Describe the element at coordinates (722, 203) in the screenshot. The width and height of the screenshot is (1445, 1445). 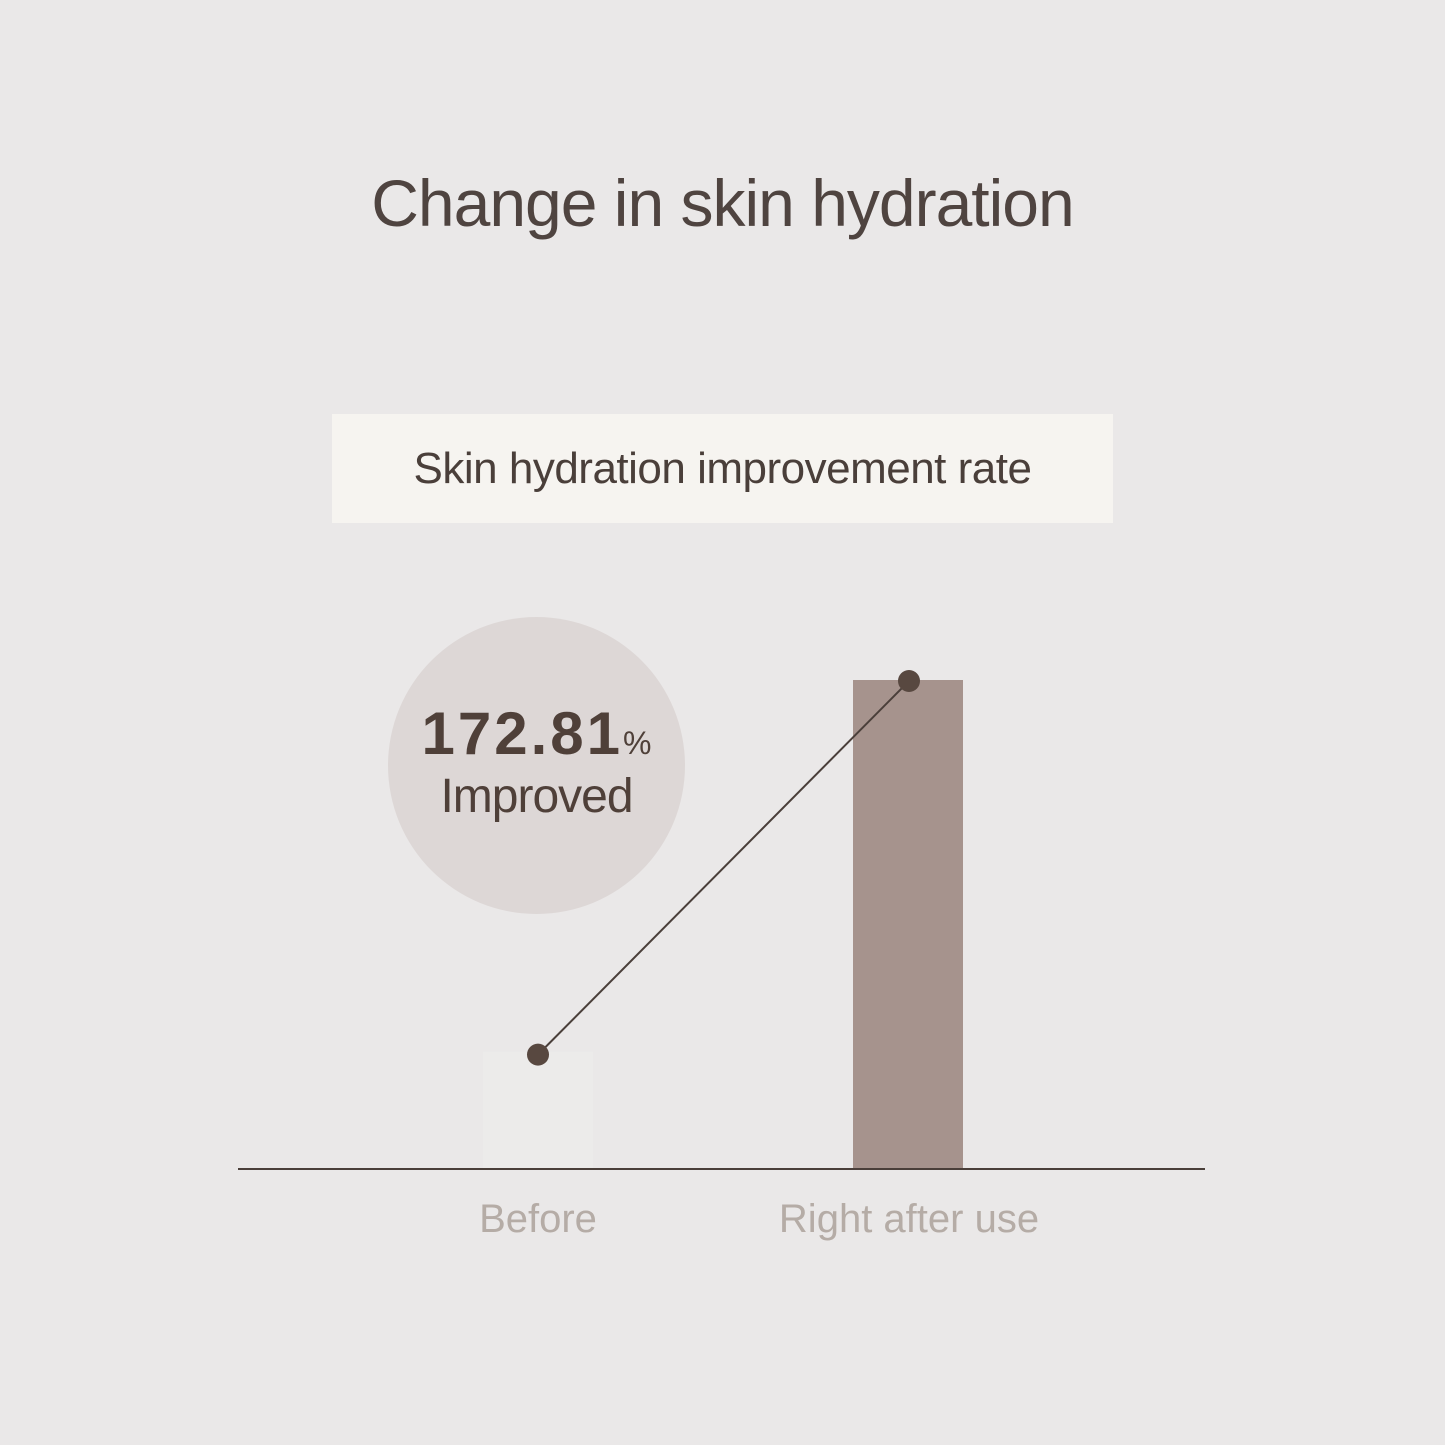
I see `chart-title: Change in skin hydration` at that location.